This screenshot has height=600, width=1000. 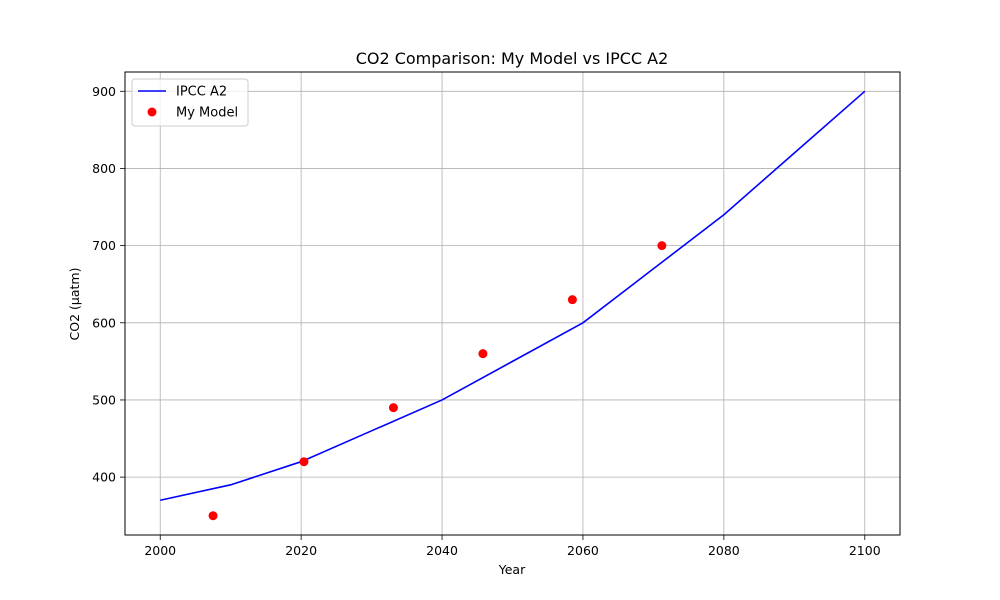 What do you see at coordinates (104, 91) in the screenshot?
I see `y-tick-label: 900` at bounding box center [104, 91].